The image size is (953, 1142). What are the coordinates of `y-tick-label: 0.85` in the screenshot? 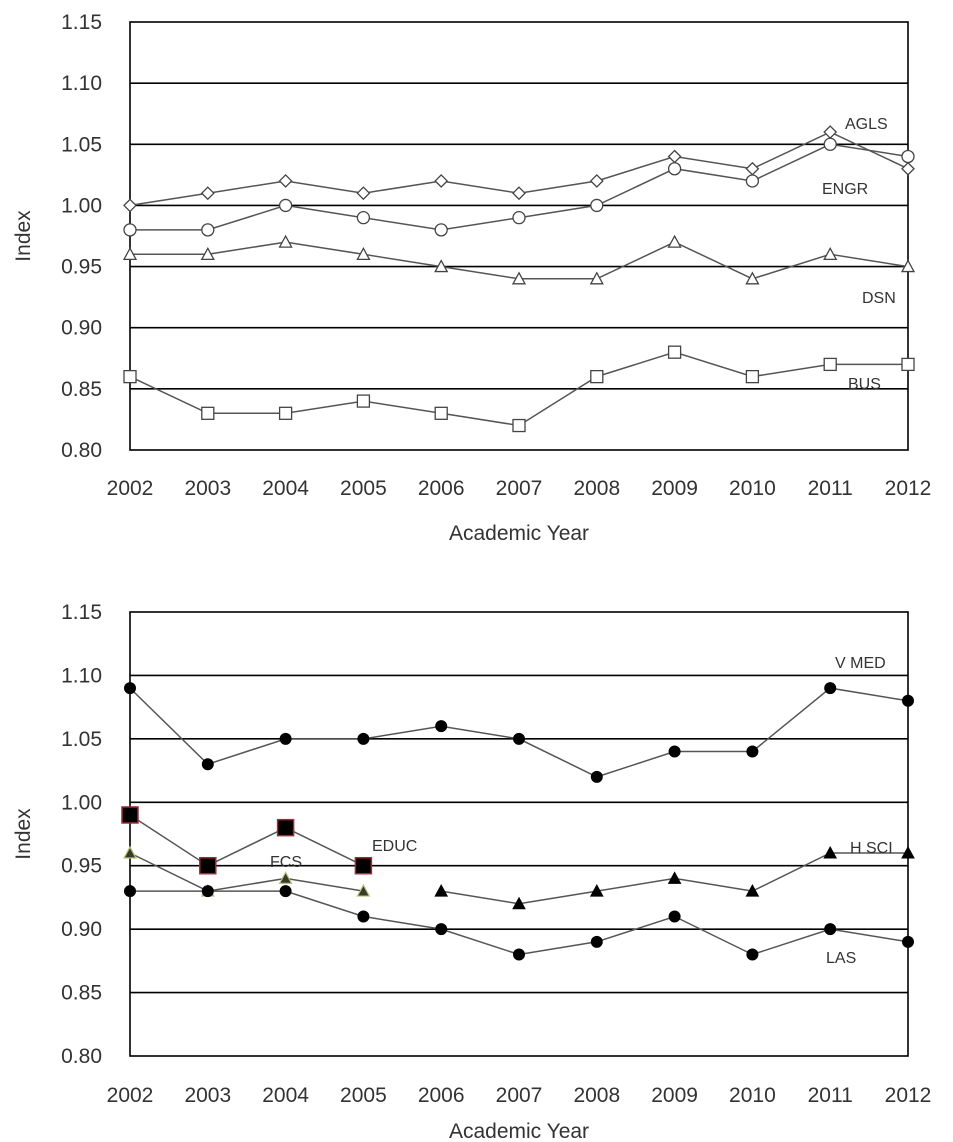 It's located at (81, 993).